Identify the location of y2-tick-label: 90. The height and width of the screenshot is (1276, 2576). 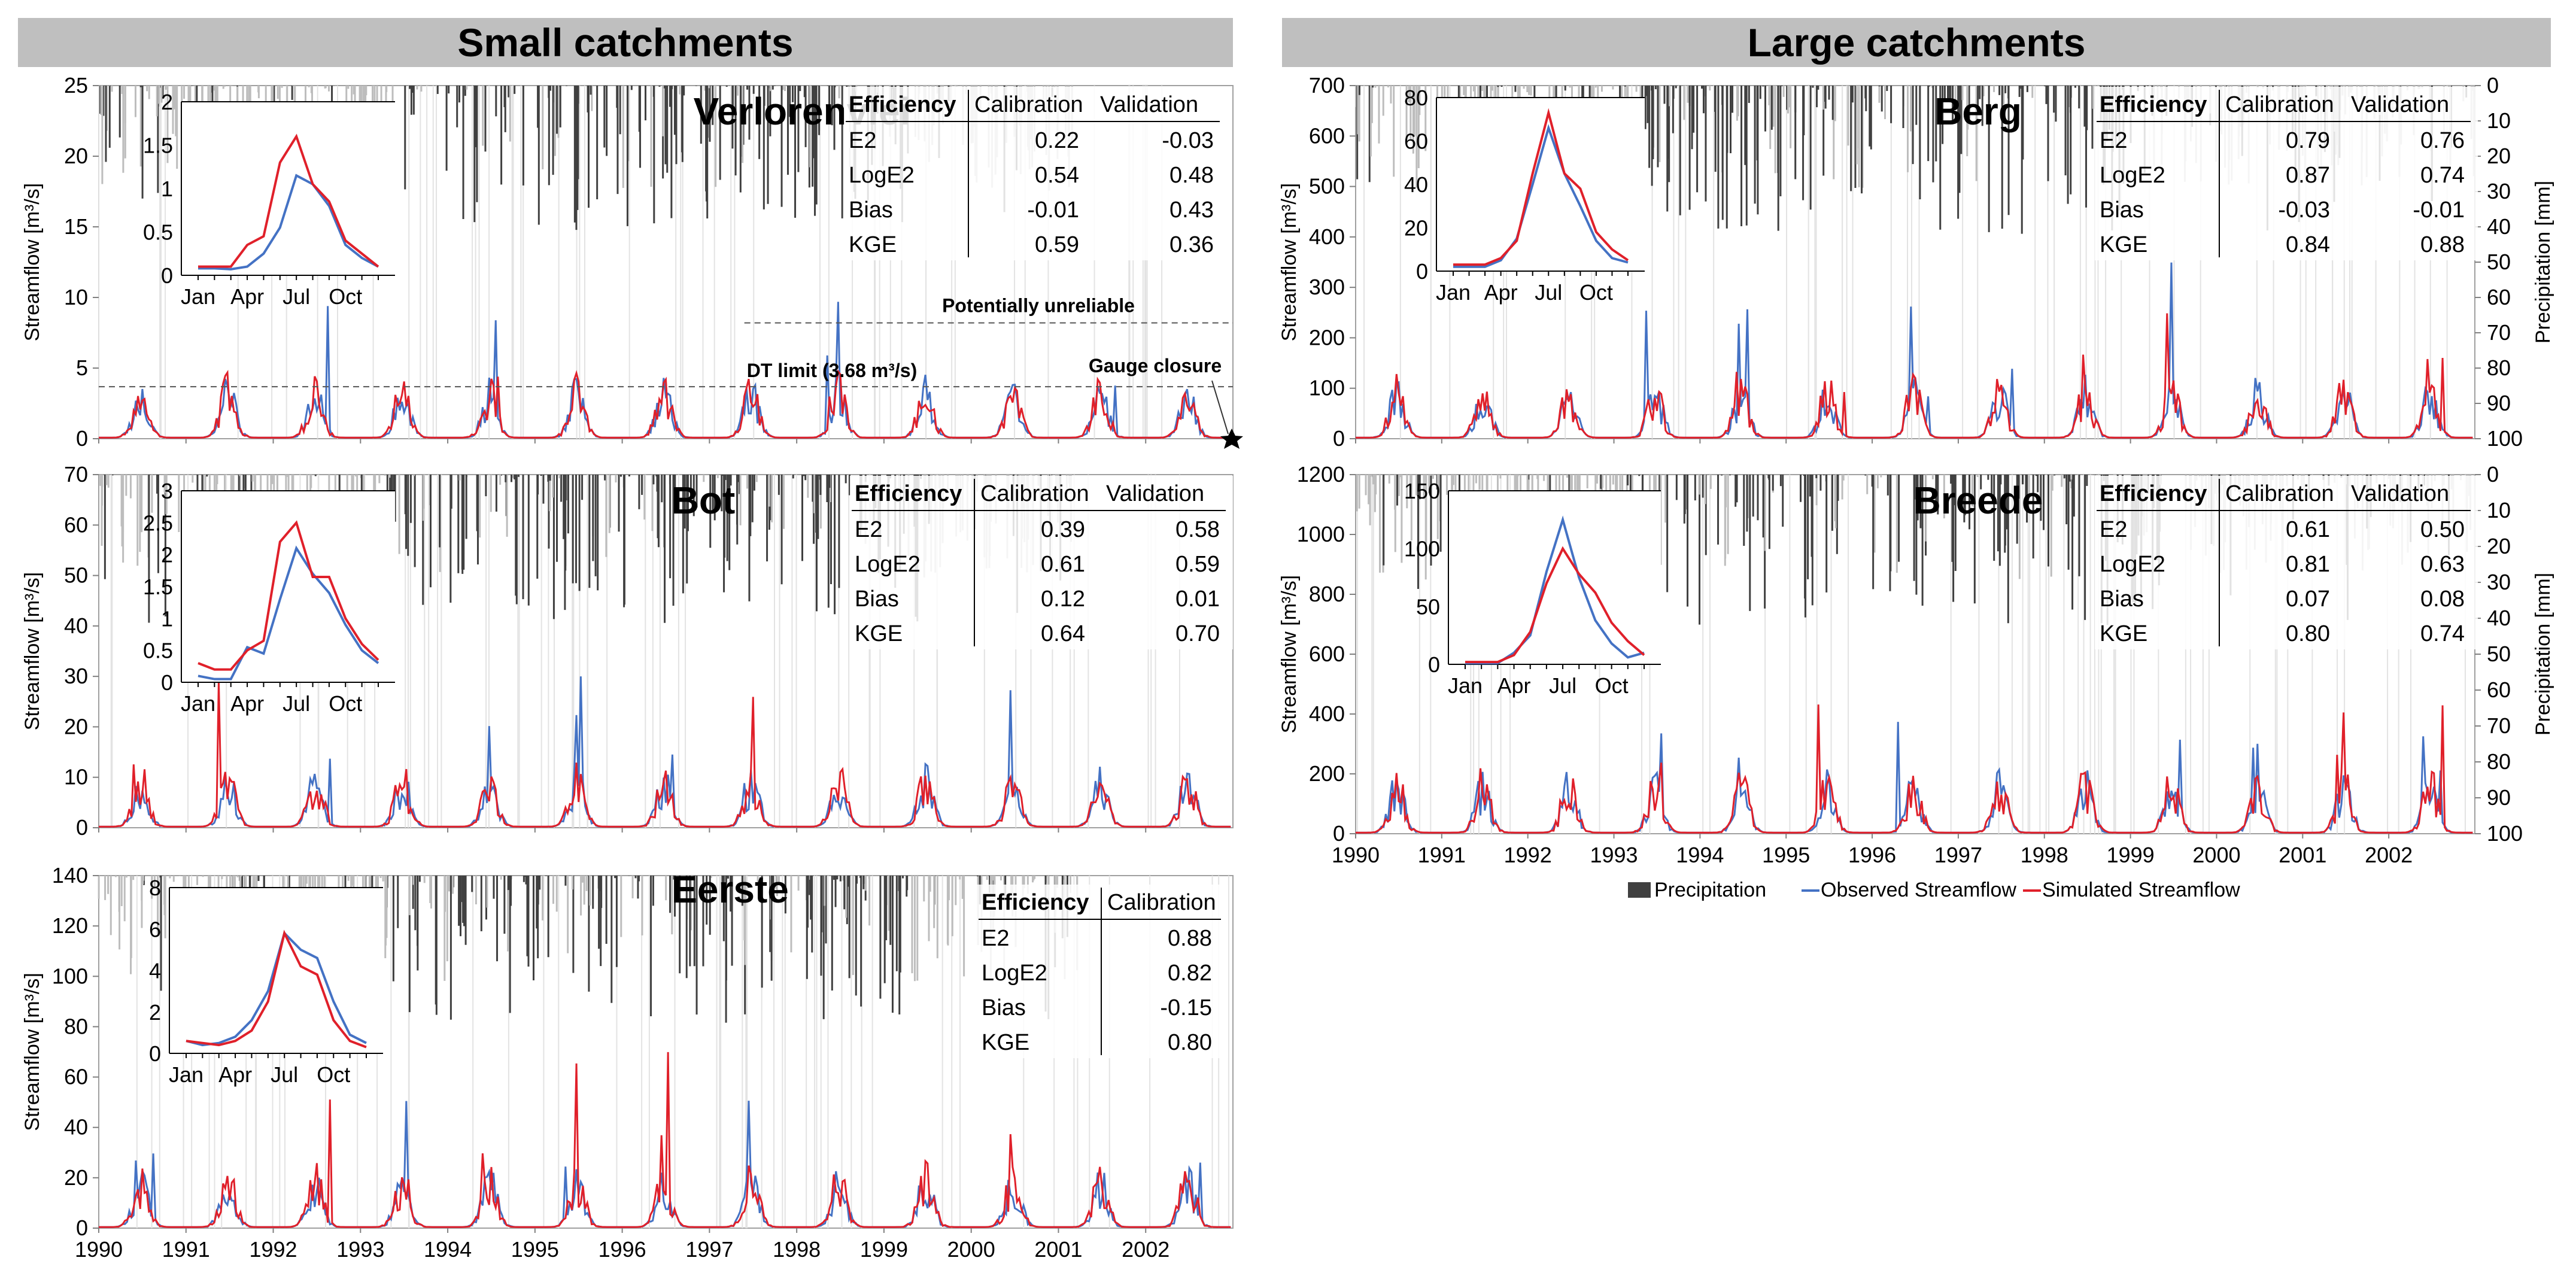
(2499, 403).